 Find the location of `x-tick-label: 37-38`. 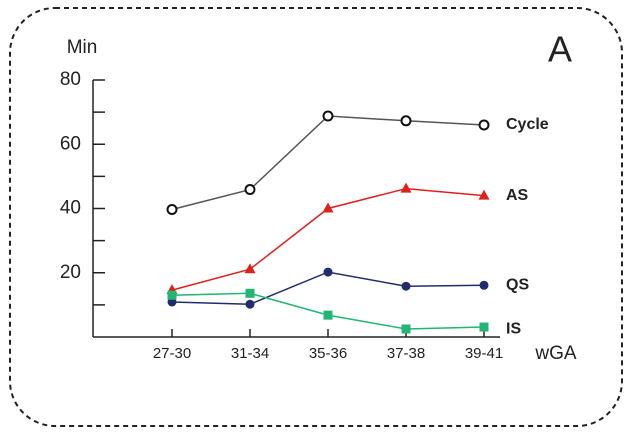

x-tick-label: 37-38 is located at coordinates (406, 353).